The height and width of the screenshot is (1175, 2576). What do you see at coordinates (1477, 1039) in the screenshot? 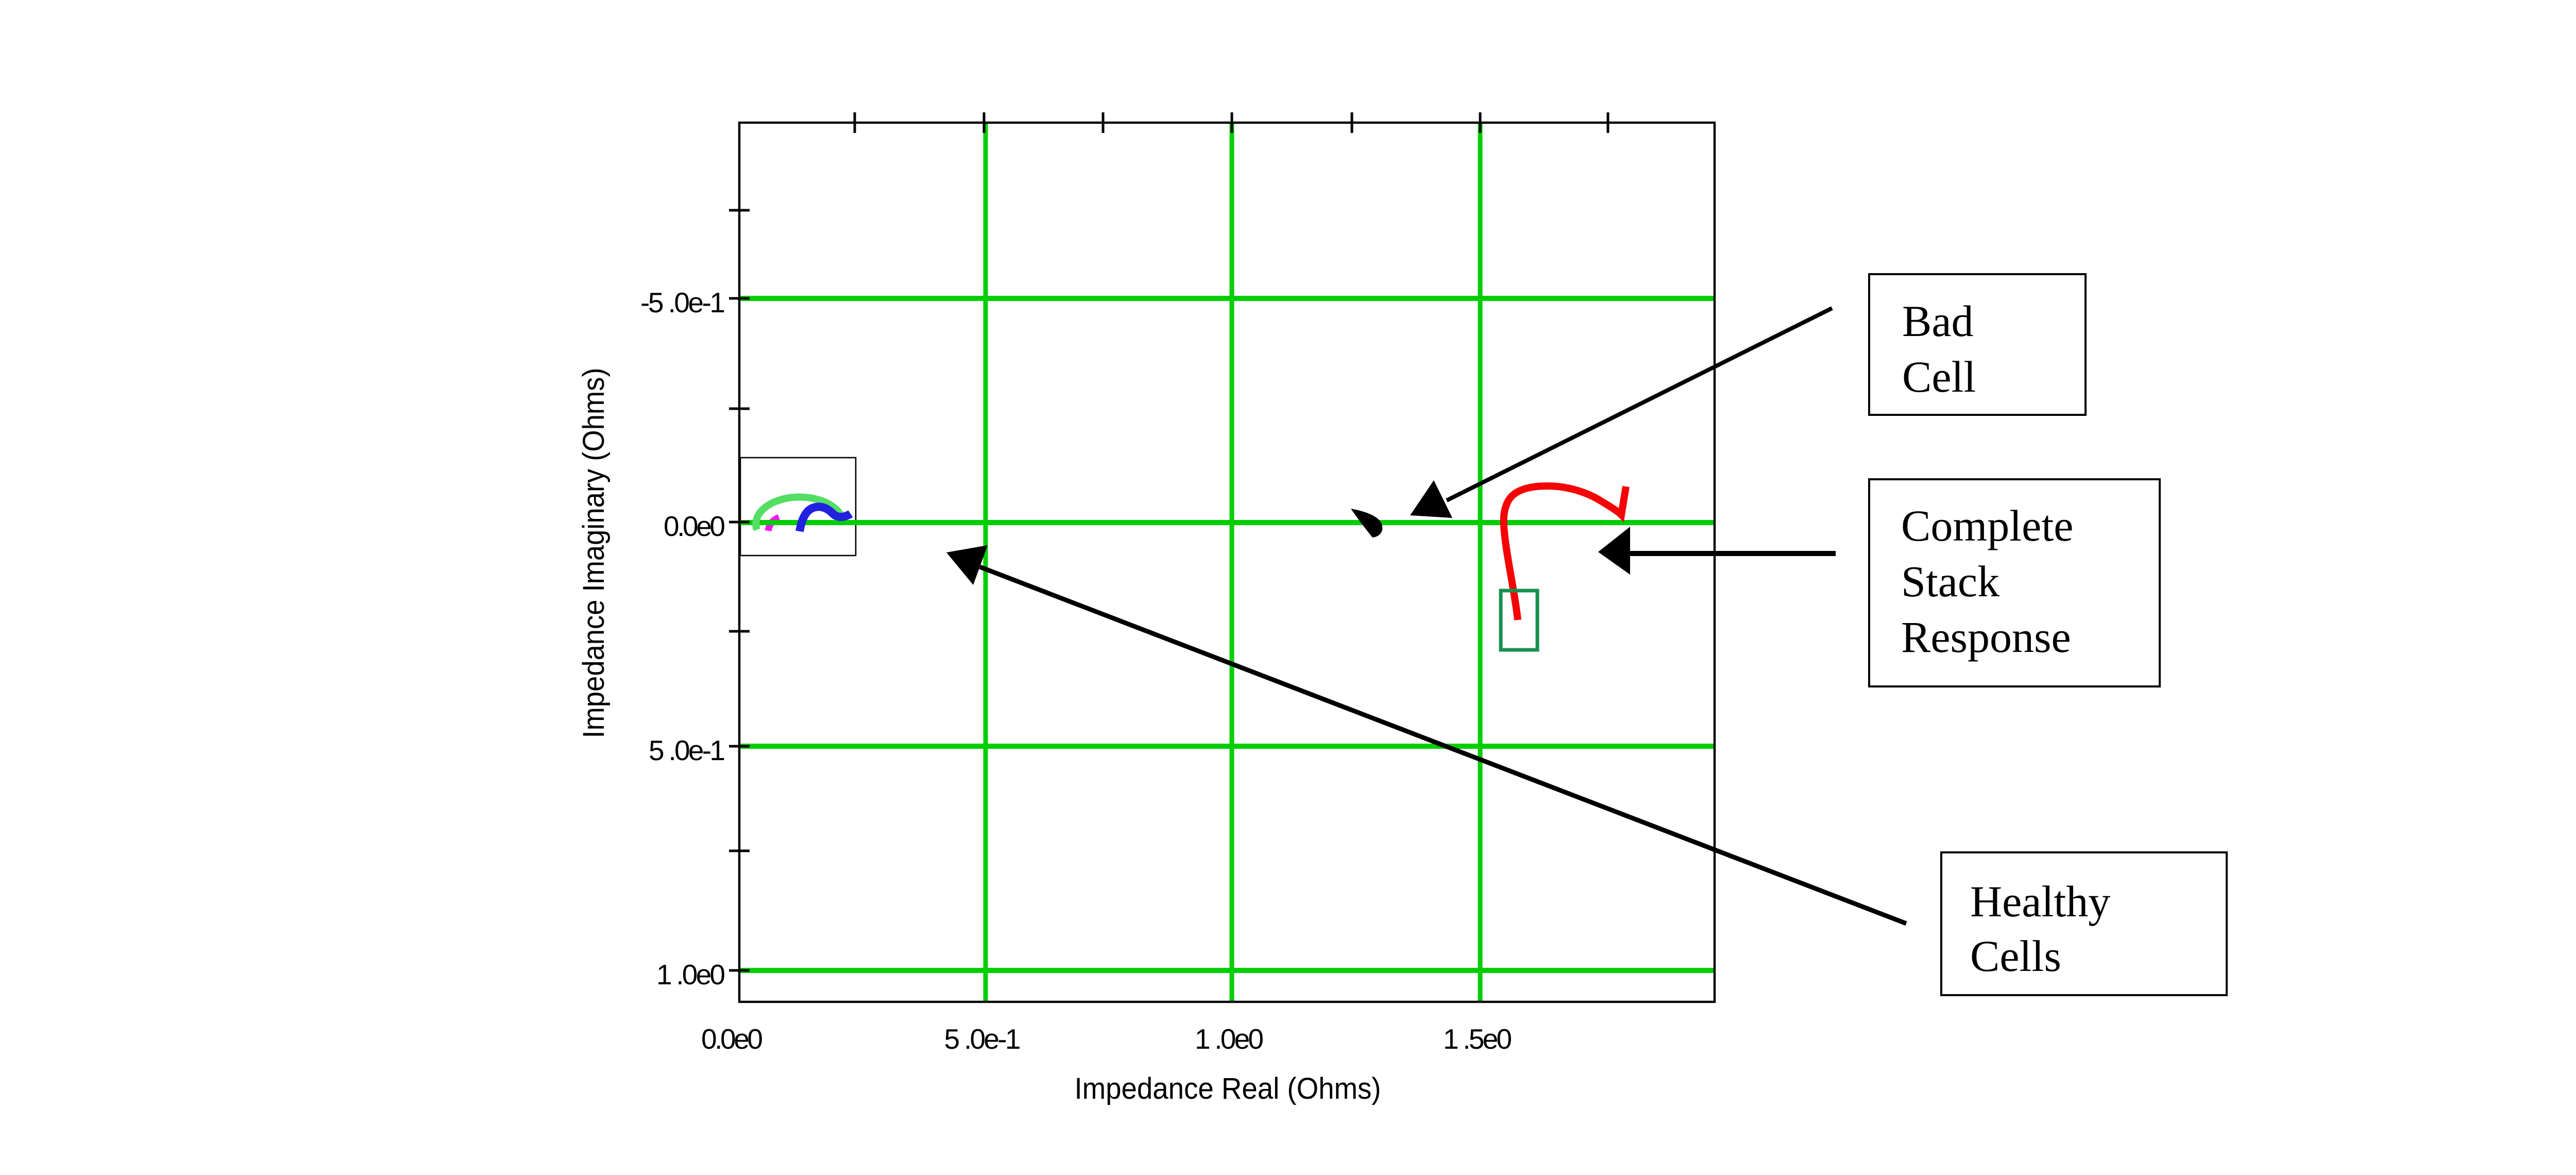
I see `svg-text: 1 .5e0` at bounding box center [1477, 1039].